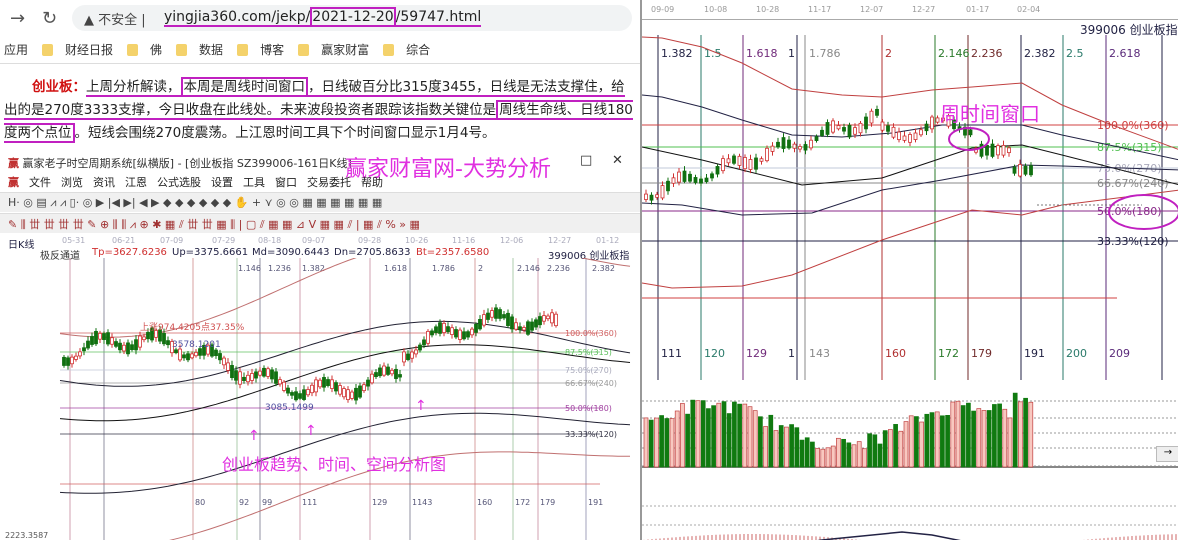  What do you see at coordinates (484, 502) in the screenshot?
I see `count-label: 160` at bounding box center [484, 502].